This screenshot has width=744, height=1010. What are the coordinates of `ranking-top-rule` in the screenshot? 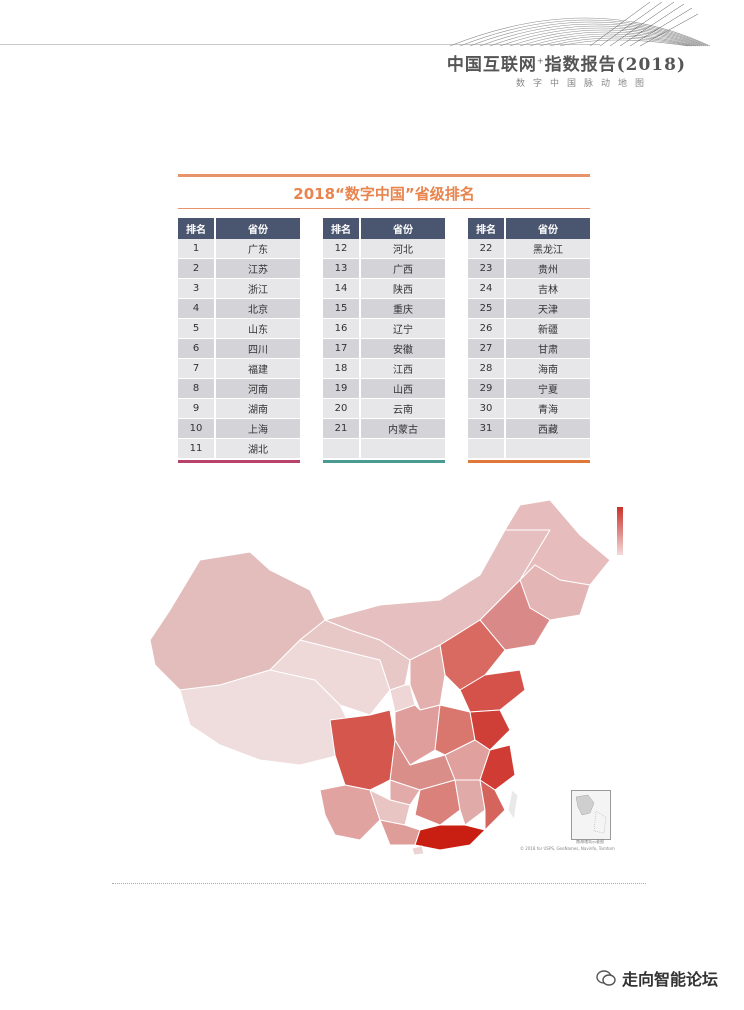 It's located at (384, 175).